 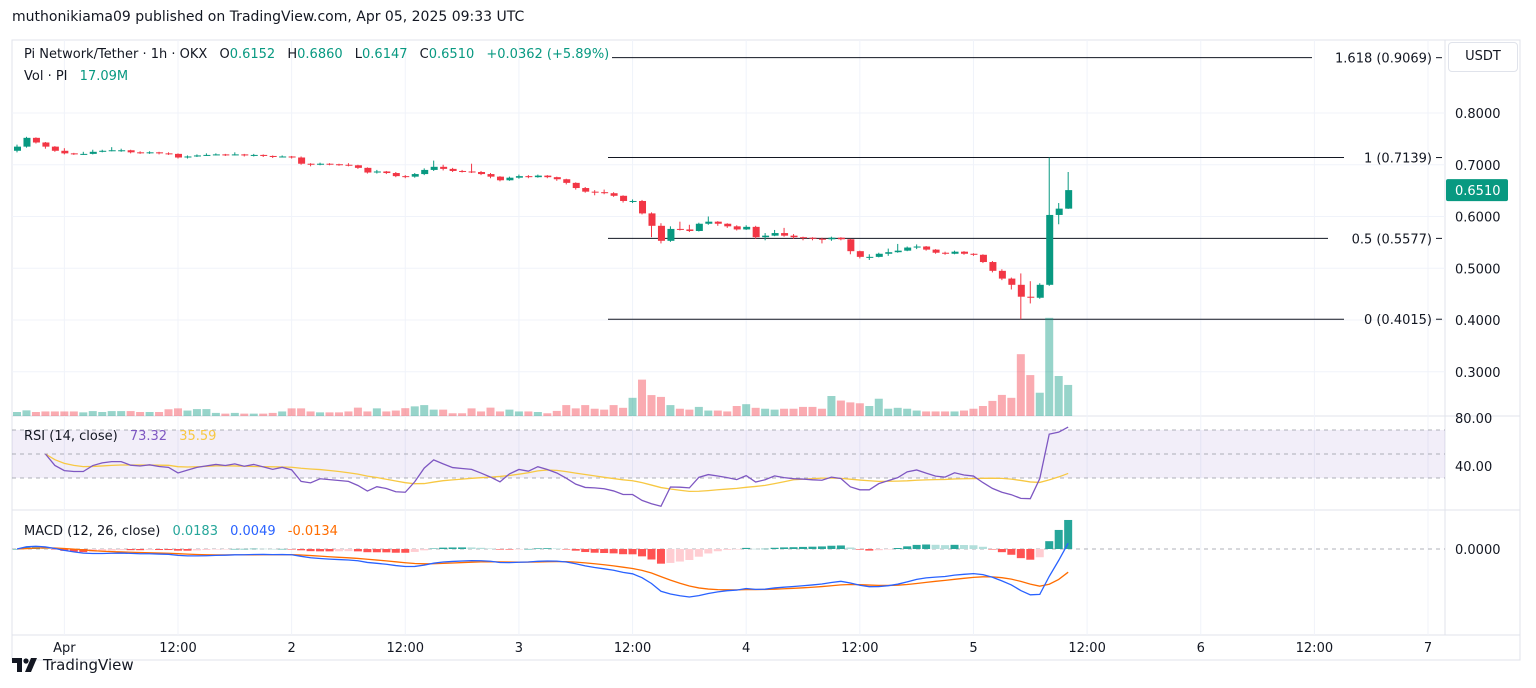 I want to click on symbol-name: Pi Network/Tether · 1h · OKX, so click(x=116, y=54).